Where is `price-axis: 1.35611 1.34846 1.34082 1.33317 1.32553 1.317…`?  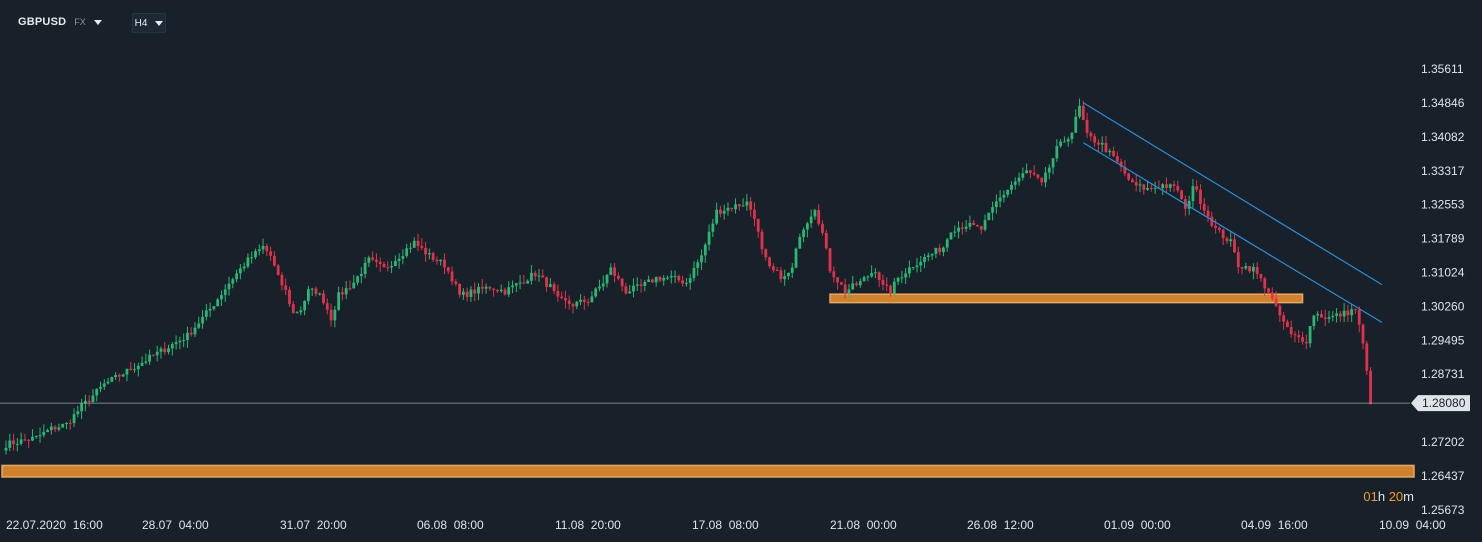
price-axis: 1.35611 1.34846 1.34082 1.33317 1.32553 1.317… is located at coordinates (1443, 289).